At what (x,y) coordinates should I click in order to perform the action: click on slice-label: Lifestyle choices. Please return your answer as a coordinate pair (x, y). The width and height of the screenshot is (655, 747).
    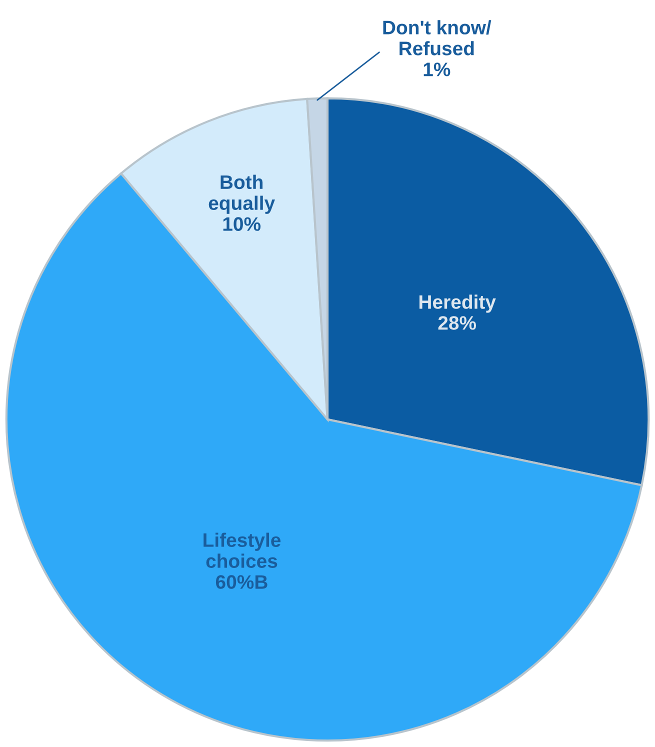
    Looking at the image, I should click on (242, 550).